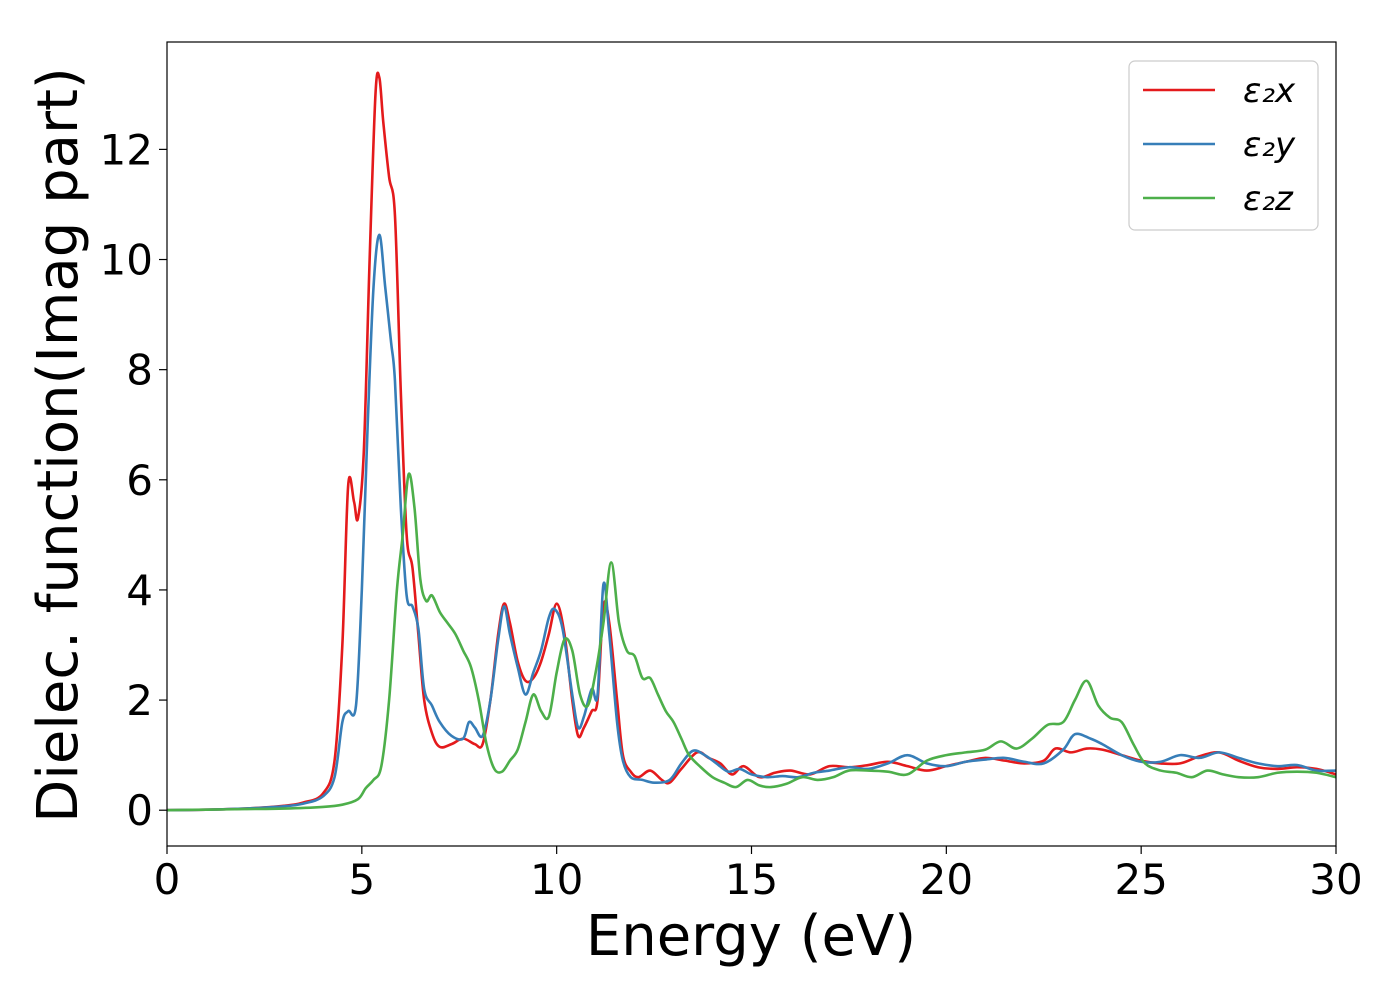 The height and width of the screenshot is (1000, 1400). What do you see at coordinates (139, 370) in the screenshot?
I see `y-tick-label: 8` at bounding box center [139, 370].